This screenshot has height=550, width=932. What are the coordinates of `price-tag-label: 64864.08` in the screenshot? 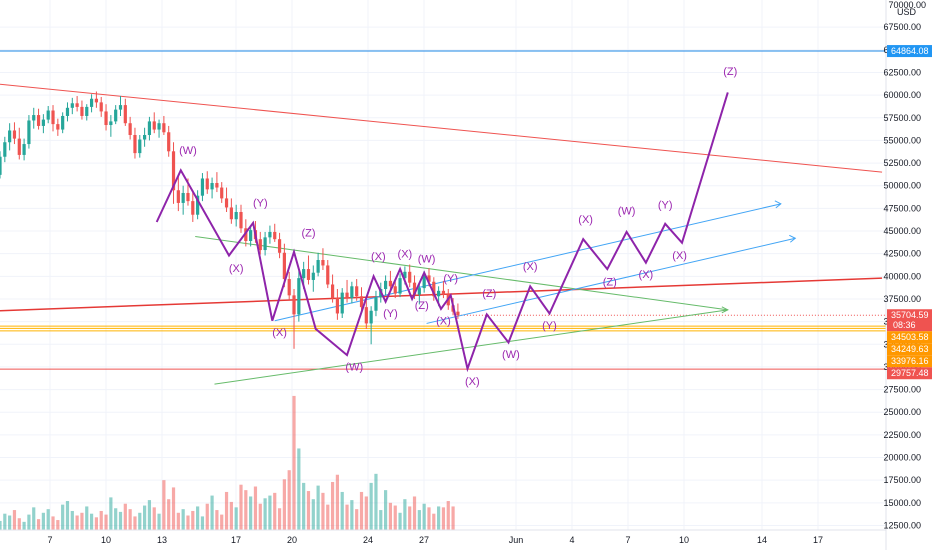 It's located at (910, 51).